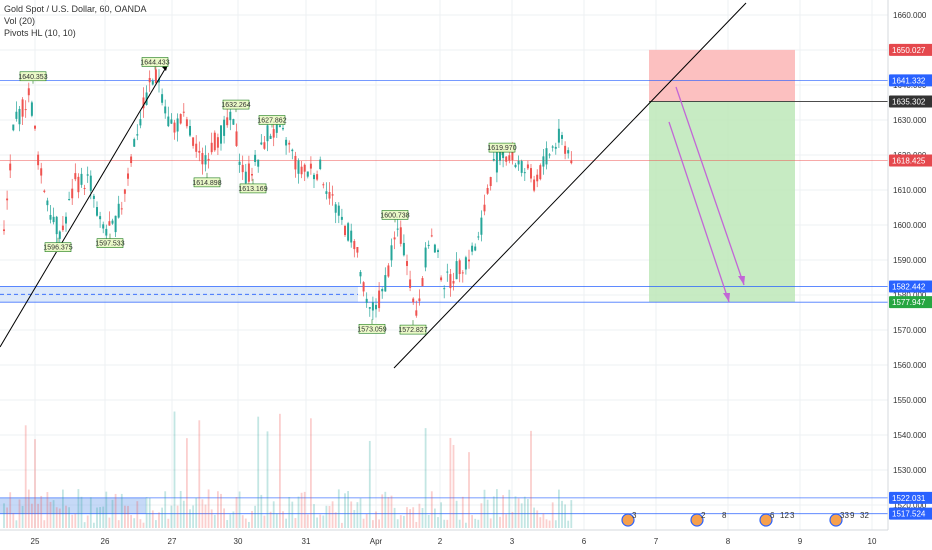 This screenshot has width=932, height=550. I want to click on pivot-label: 1632.264, so click(235, 105).